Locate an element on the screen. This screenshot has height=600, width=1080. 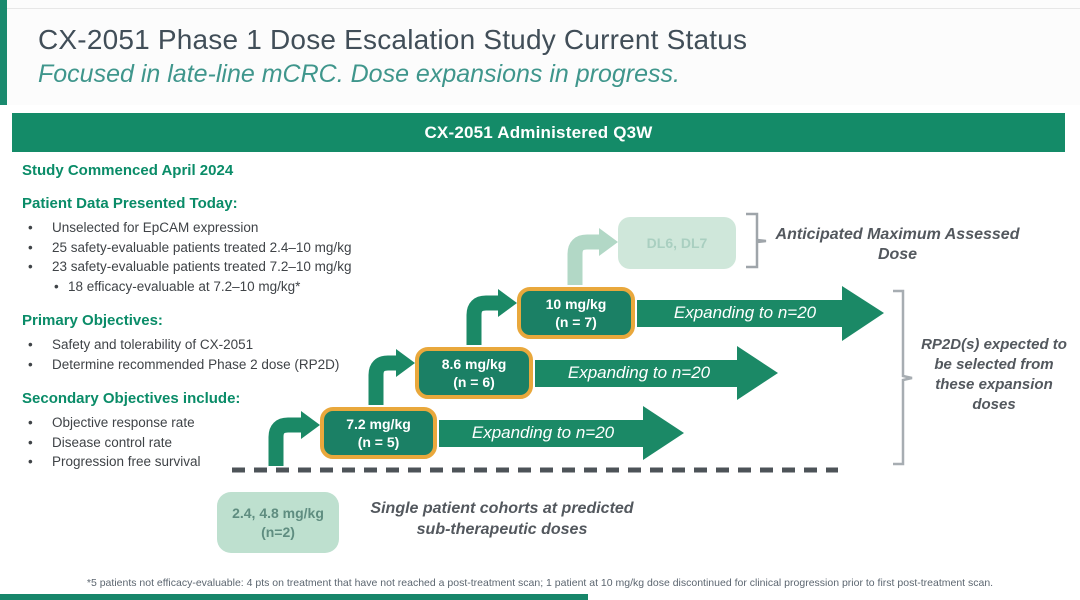
rp2d-bracket-icon is located at coordinates (903, 377).